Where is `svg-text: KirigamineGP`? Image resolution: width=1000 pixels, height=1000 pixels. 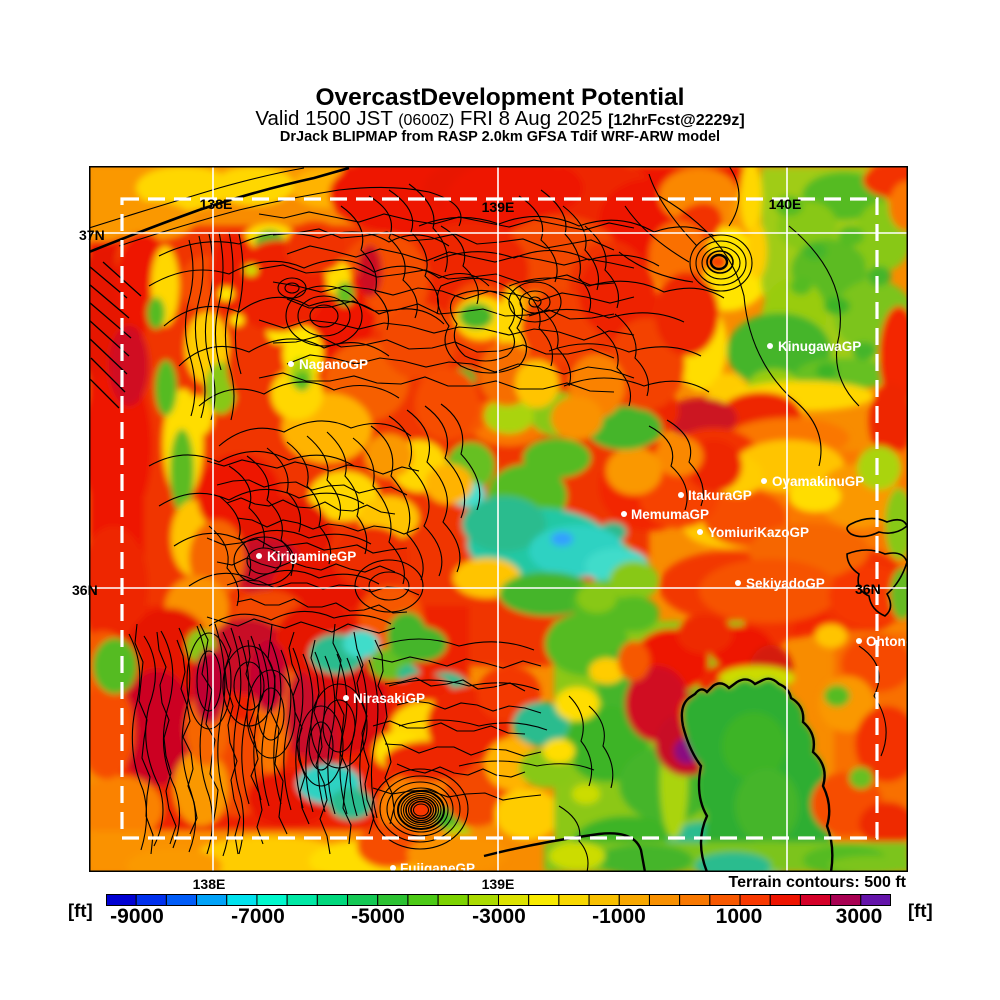 svg-text: KirigamineGP is located at coordinates (311, 556).